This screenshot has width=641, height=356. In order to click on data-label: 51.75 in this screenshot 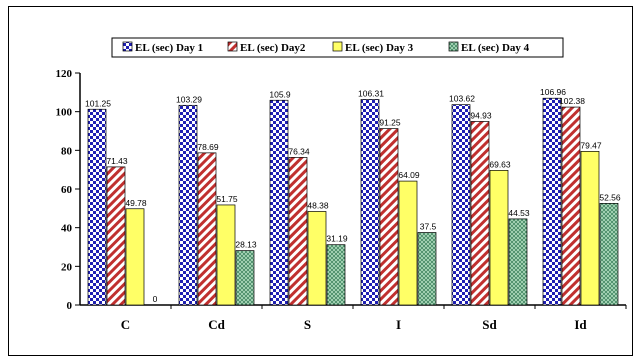, I will do `click(227, 199)`.